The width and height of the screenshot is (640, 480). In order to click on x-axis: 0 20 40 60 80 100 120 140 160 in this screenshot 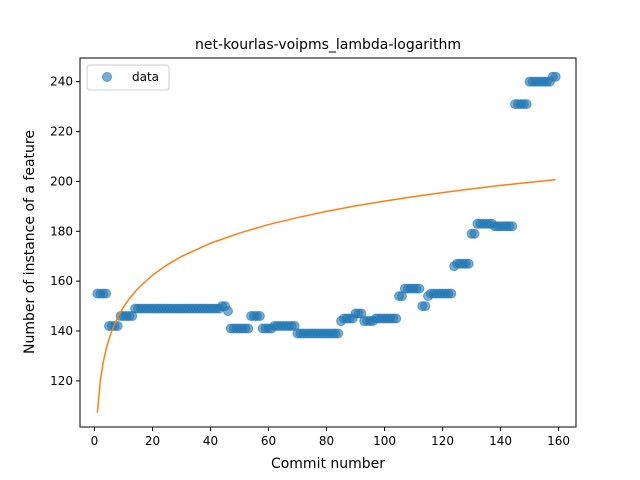, I will do `click(330, 437)`.